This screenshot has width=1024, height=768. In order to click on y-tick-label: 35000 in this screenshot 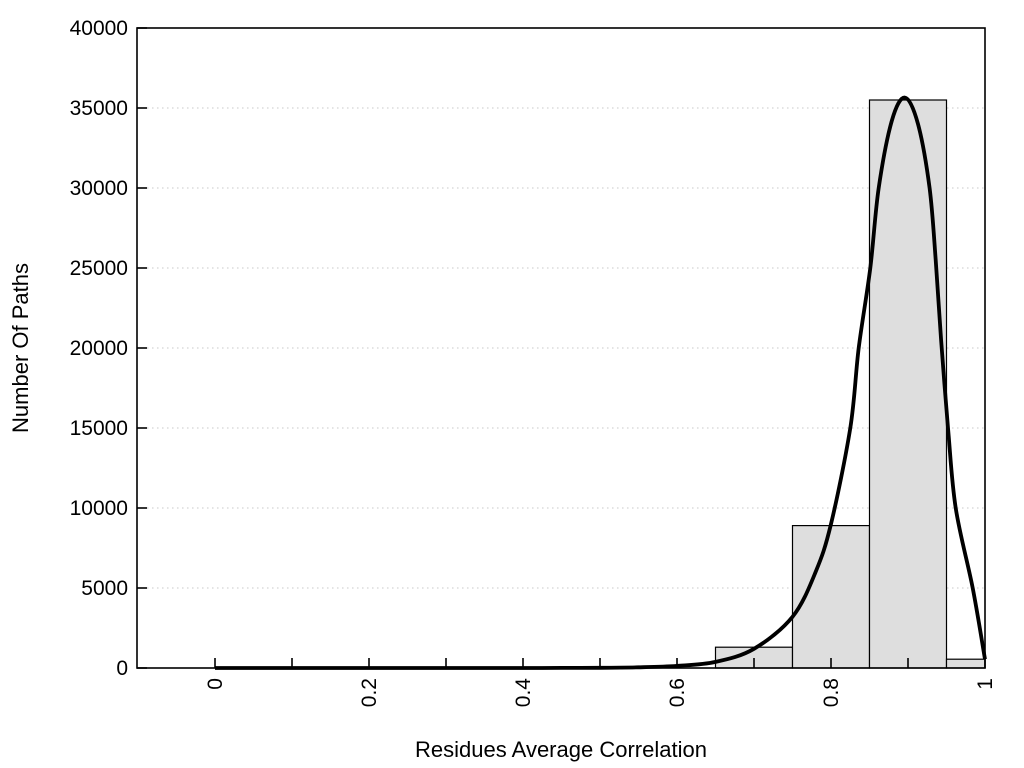, I will do `click(99, 108)`.